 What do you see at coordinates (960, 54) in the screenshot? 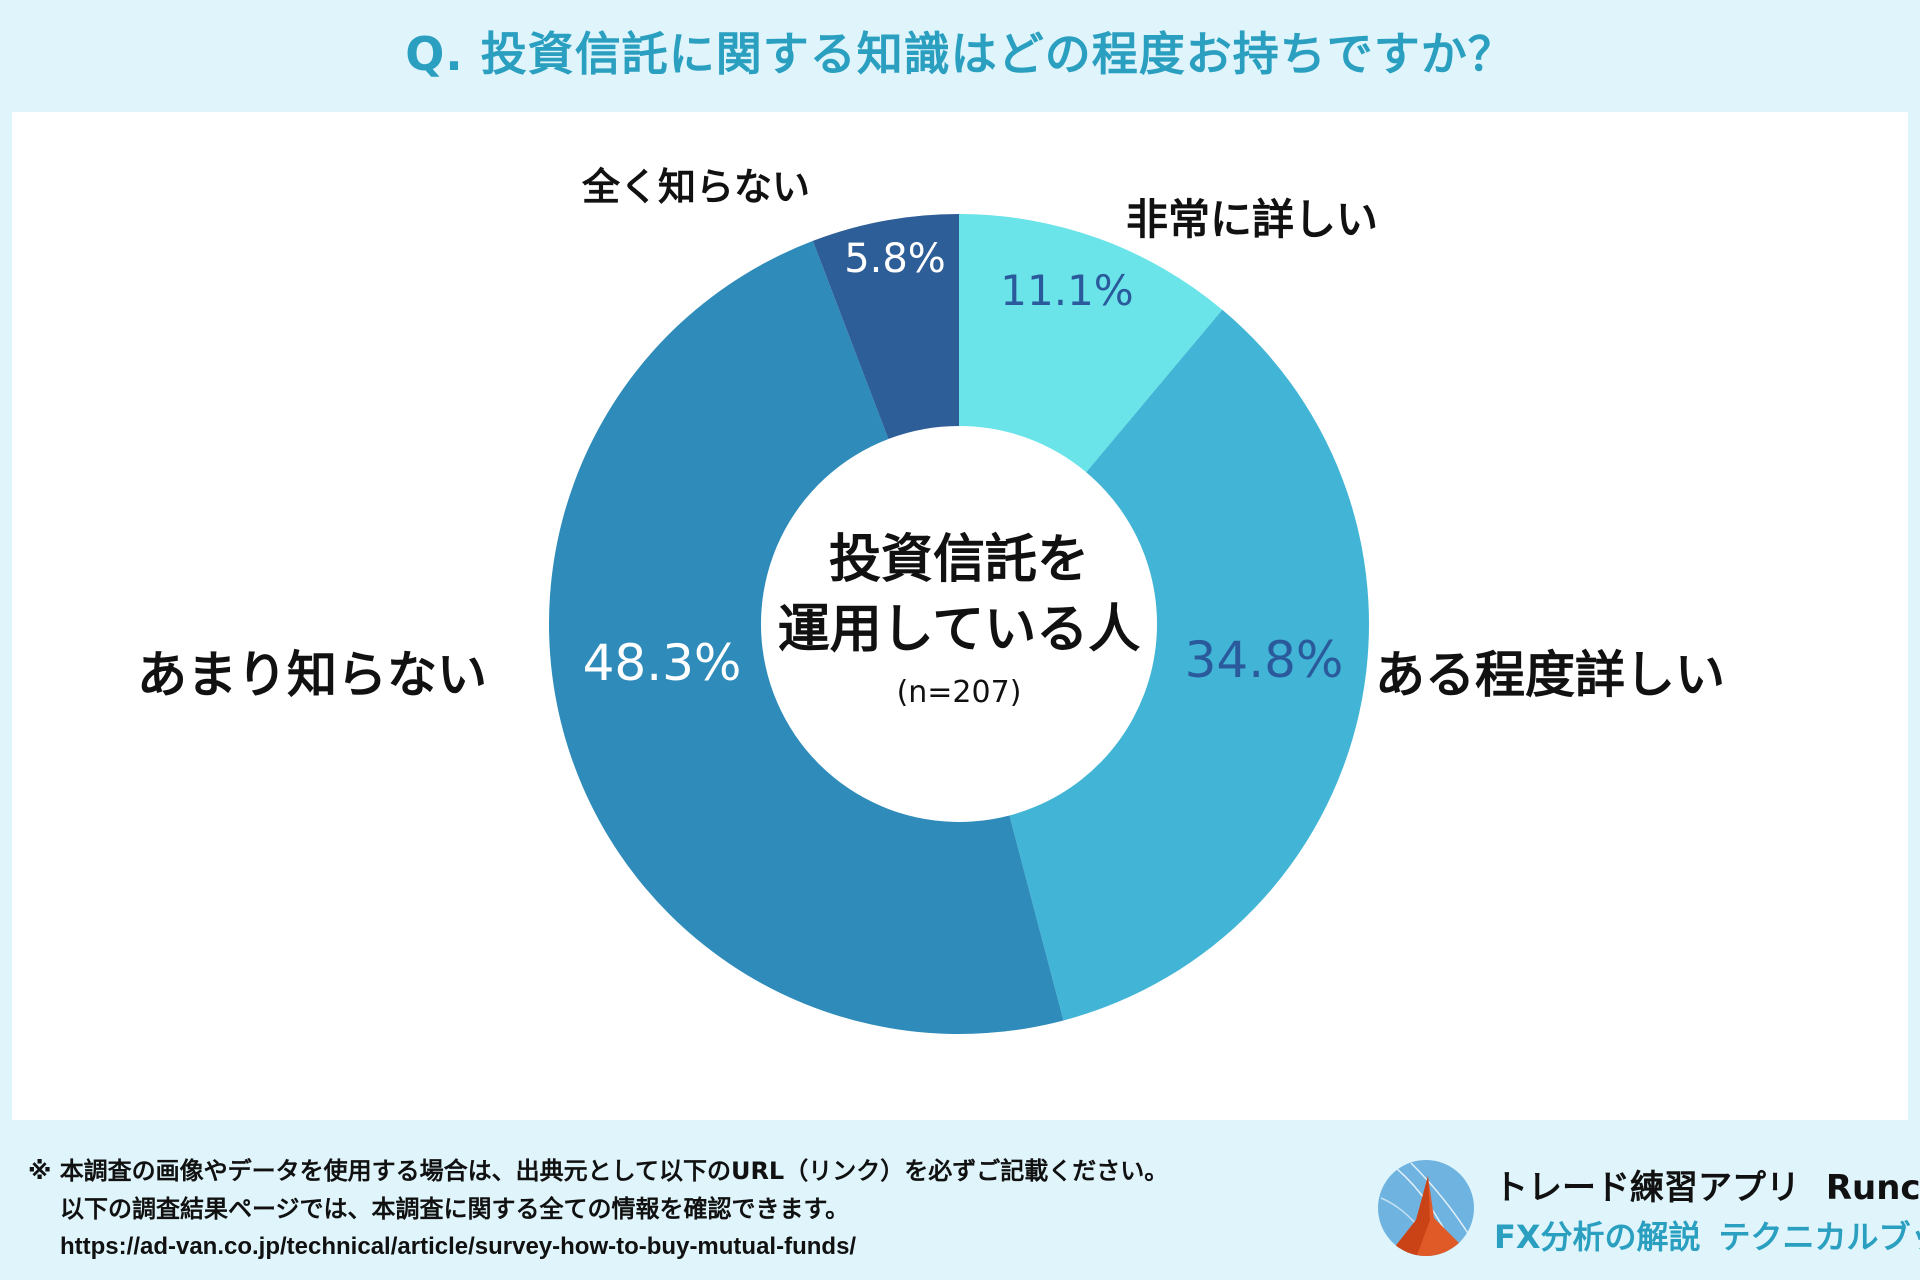
I see `chart-title: Q. 投資信託に関する知識はどの程度お持ちですか？` at bounding box center [960, 54].